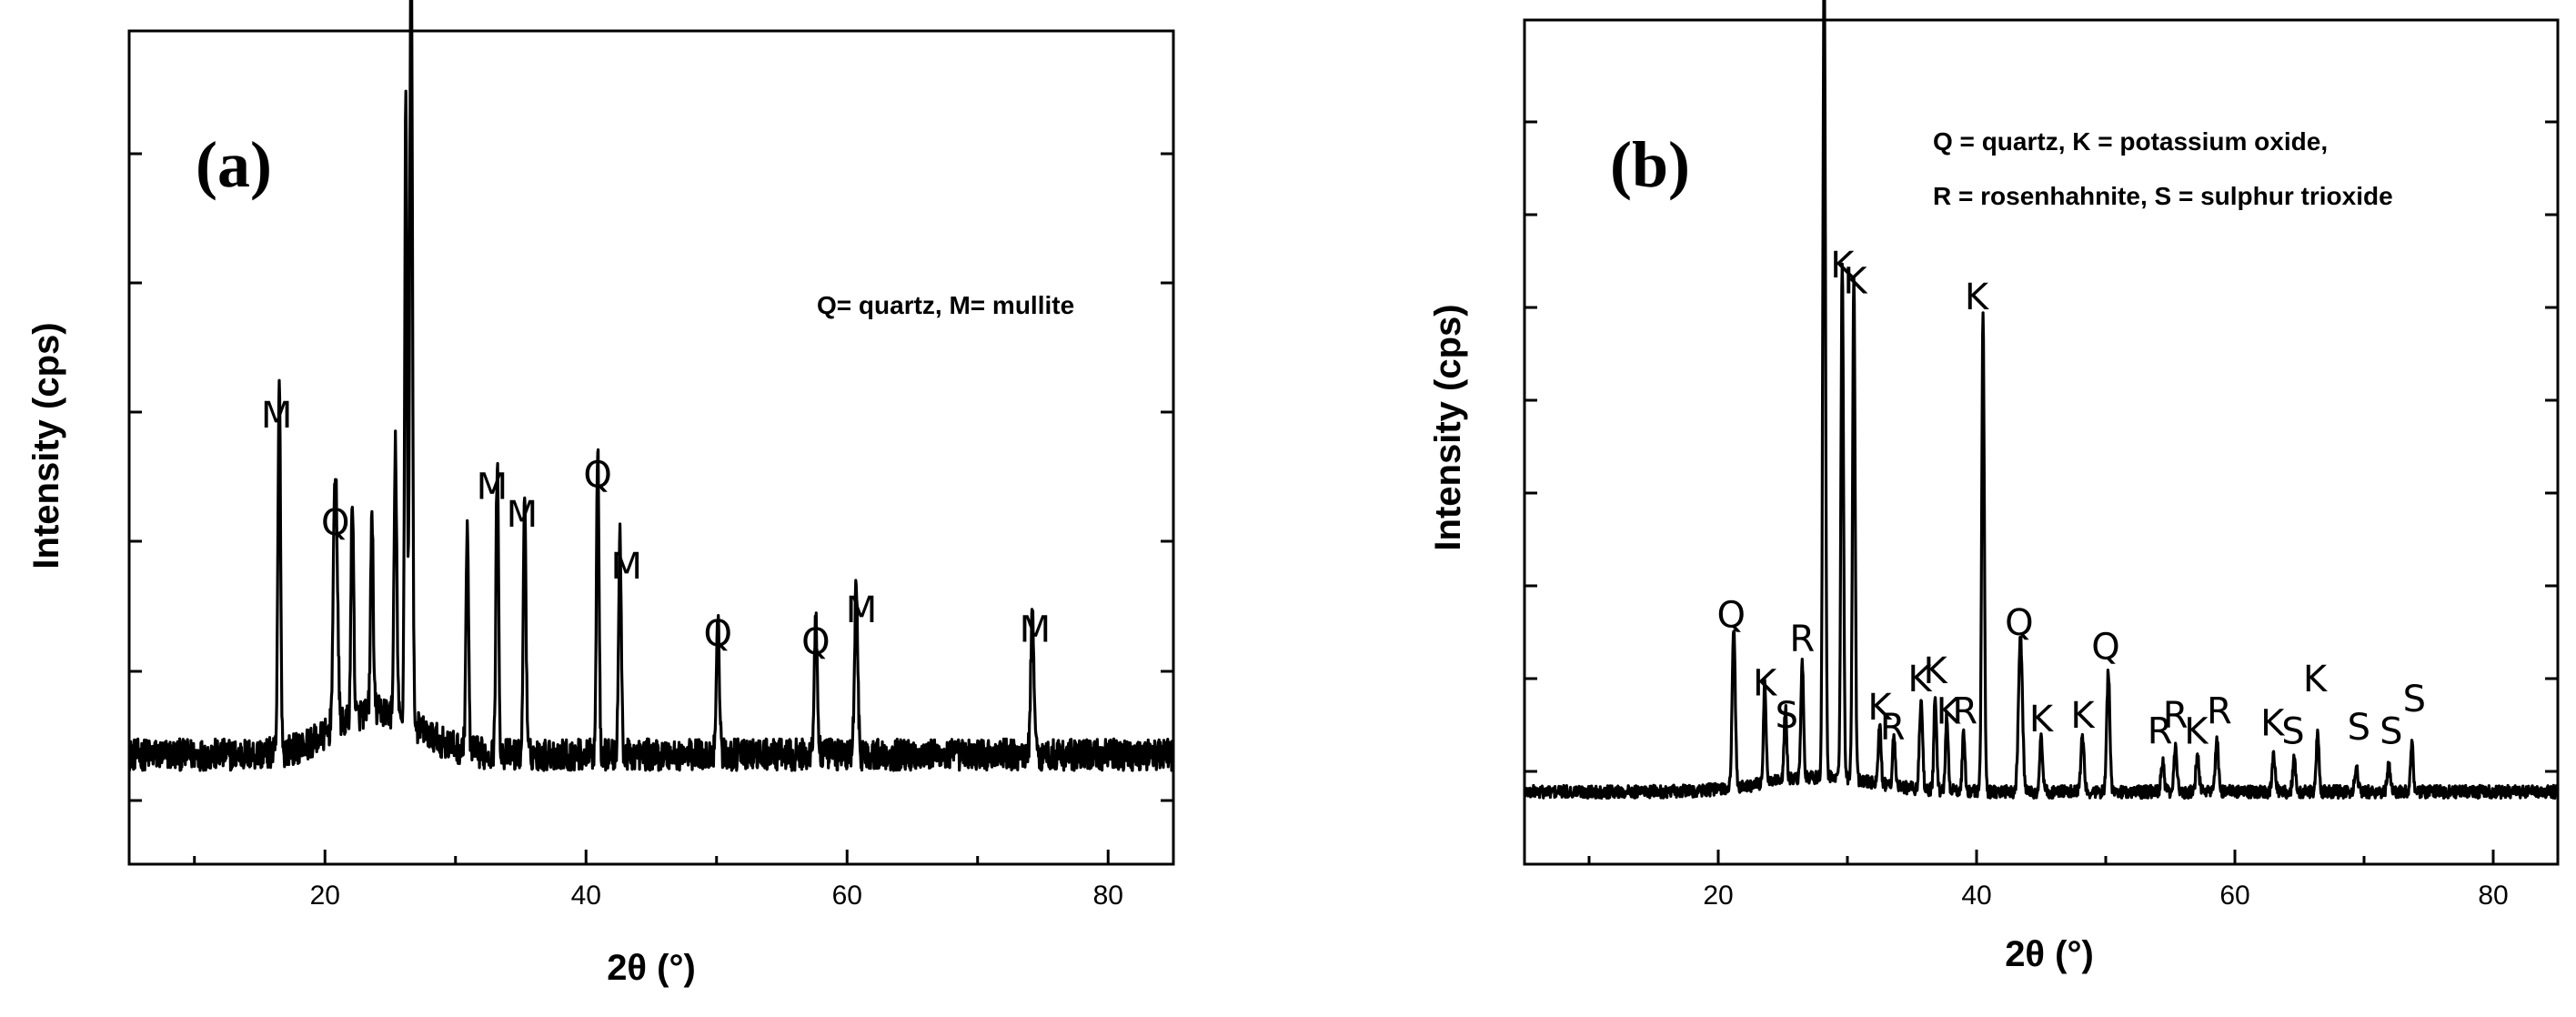 This screenshot has height=1017, width=2576. I want to click on panel-a-y-axis-title: Intensity (cps), so click(46, 446).